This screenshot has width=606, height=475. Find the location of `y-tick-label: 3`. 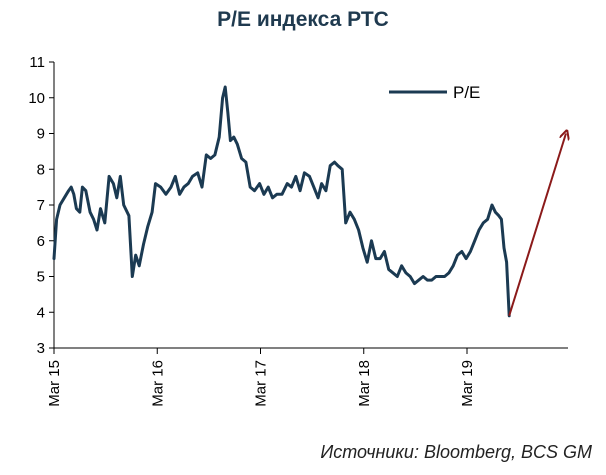

y-tick-label: 3 is located at coordinates (41, 348).